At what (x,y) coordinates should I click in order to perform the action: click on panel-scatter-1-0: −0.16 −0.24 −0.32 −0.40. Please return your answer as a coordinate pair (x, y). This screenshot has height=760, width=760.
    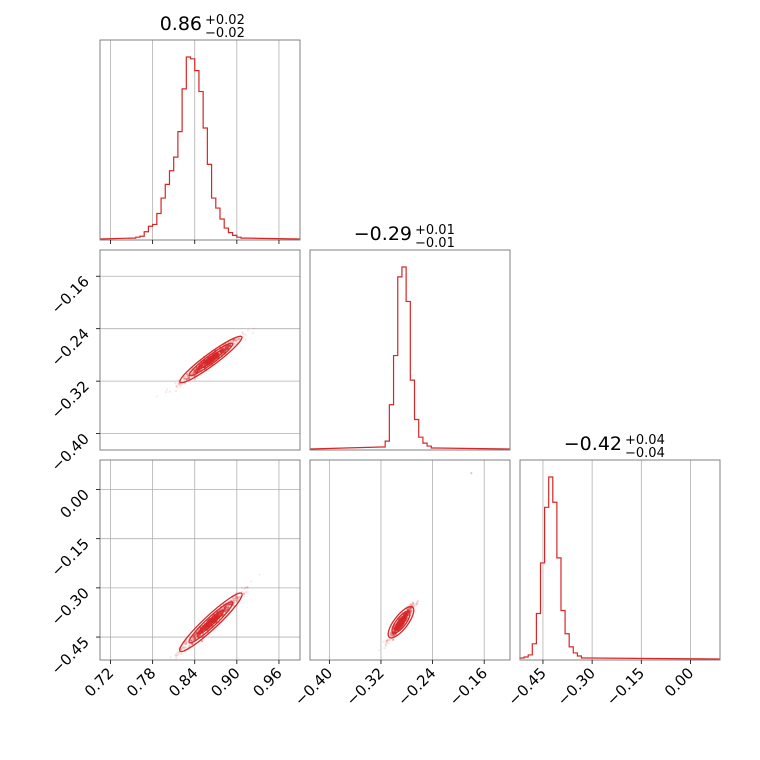
    Looking at the image, I should click on (174, 362).